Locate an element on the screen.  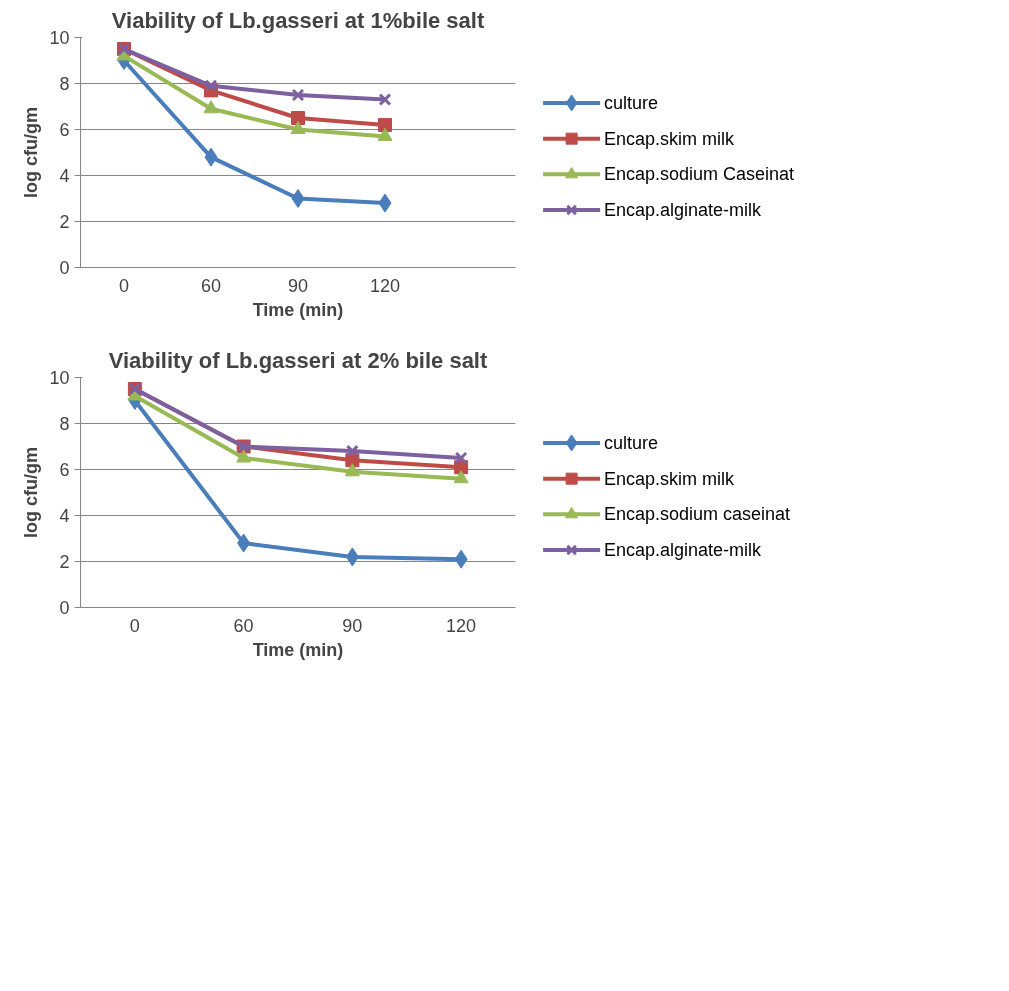
legend-label: Encap.sodium caseinat is located at coordinates (697, 514).